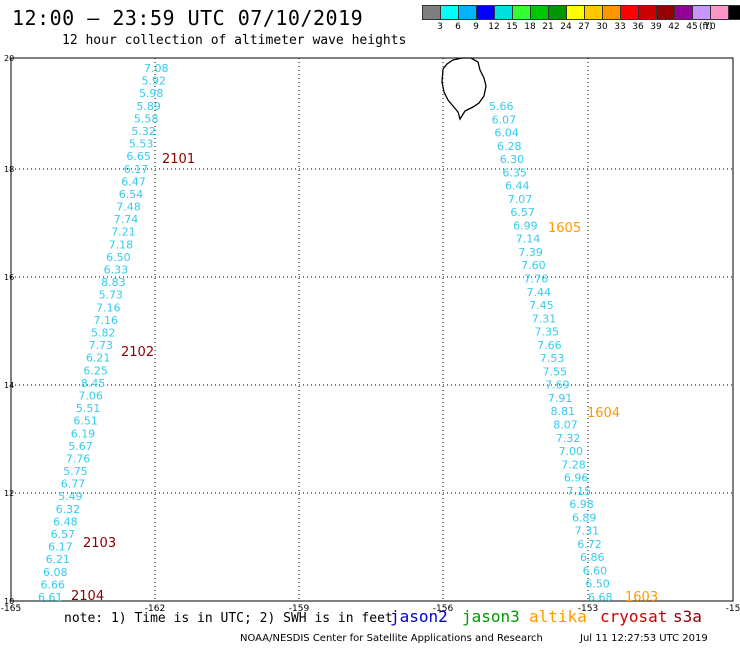  I want to click on pass-time-label: 1605, so click(564, 228).